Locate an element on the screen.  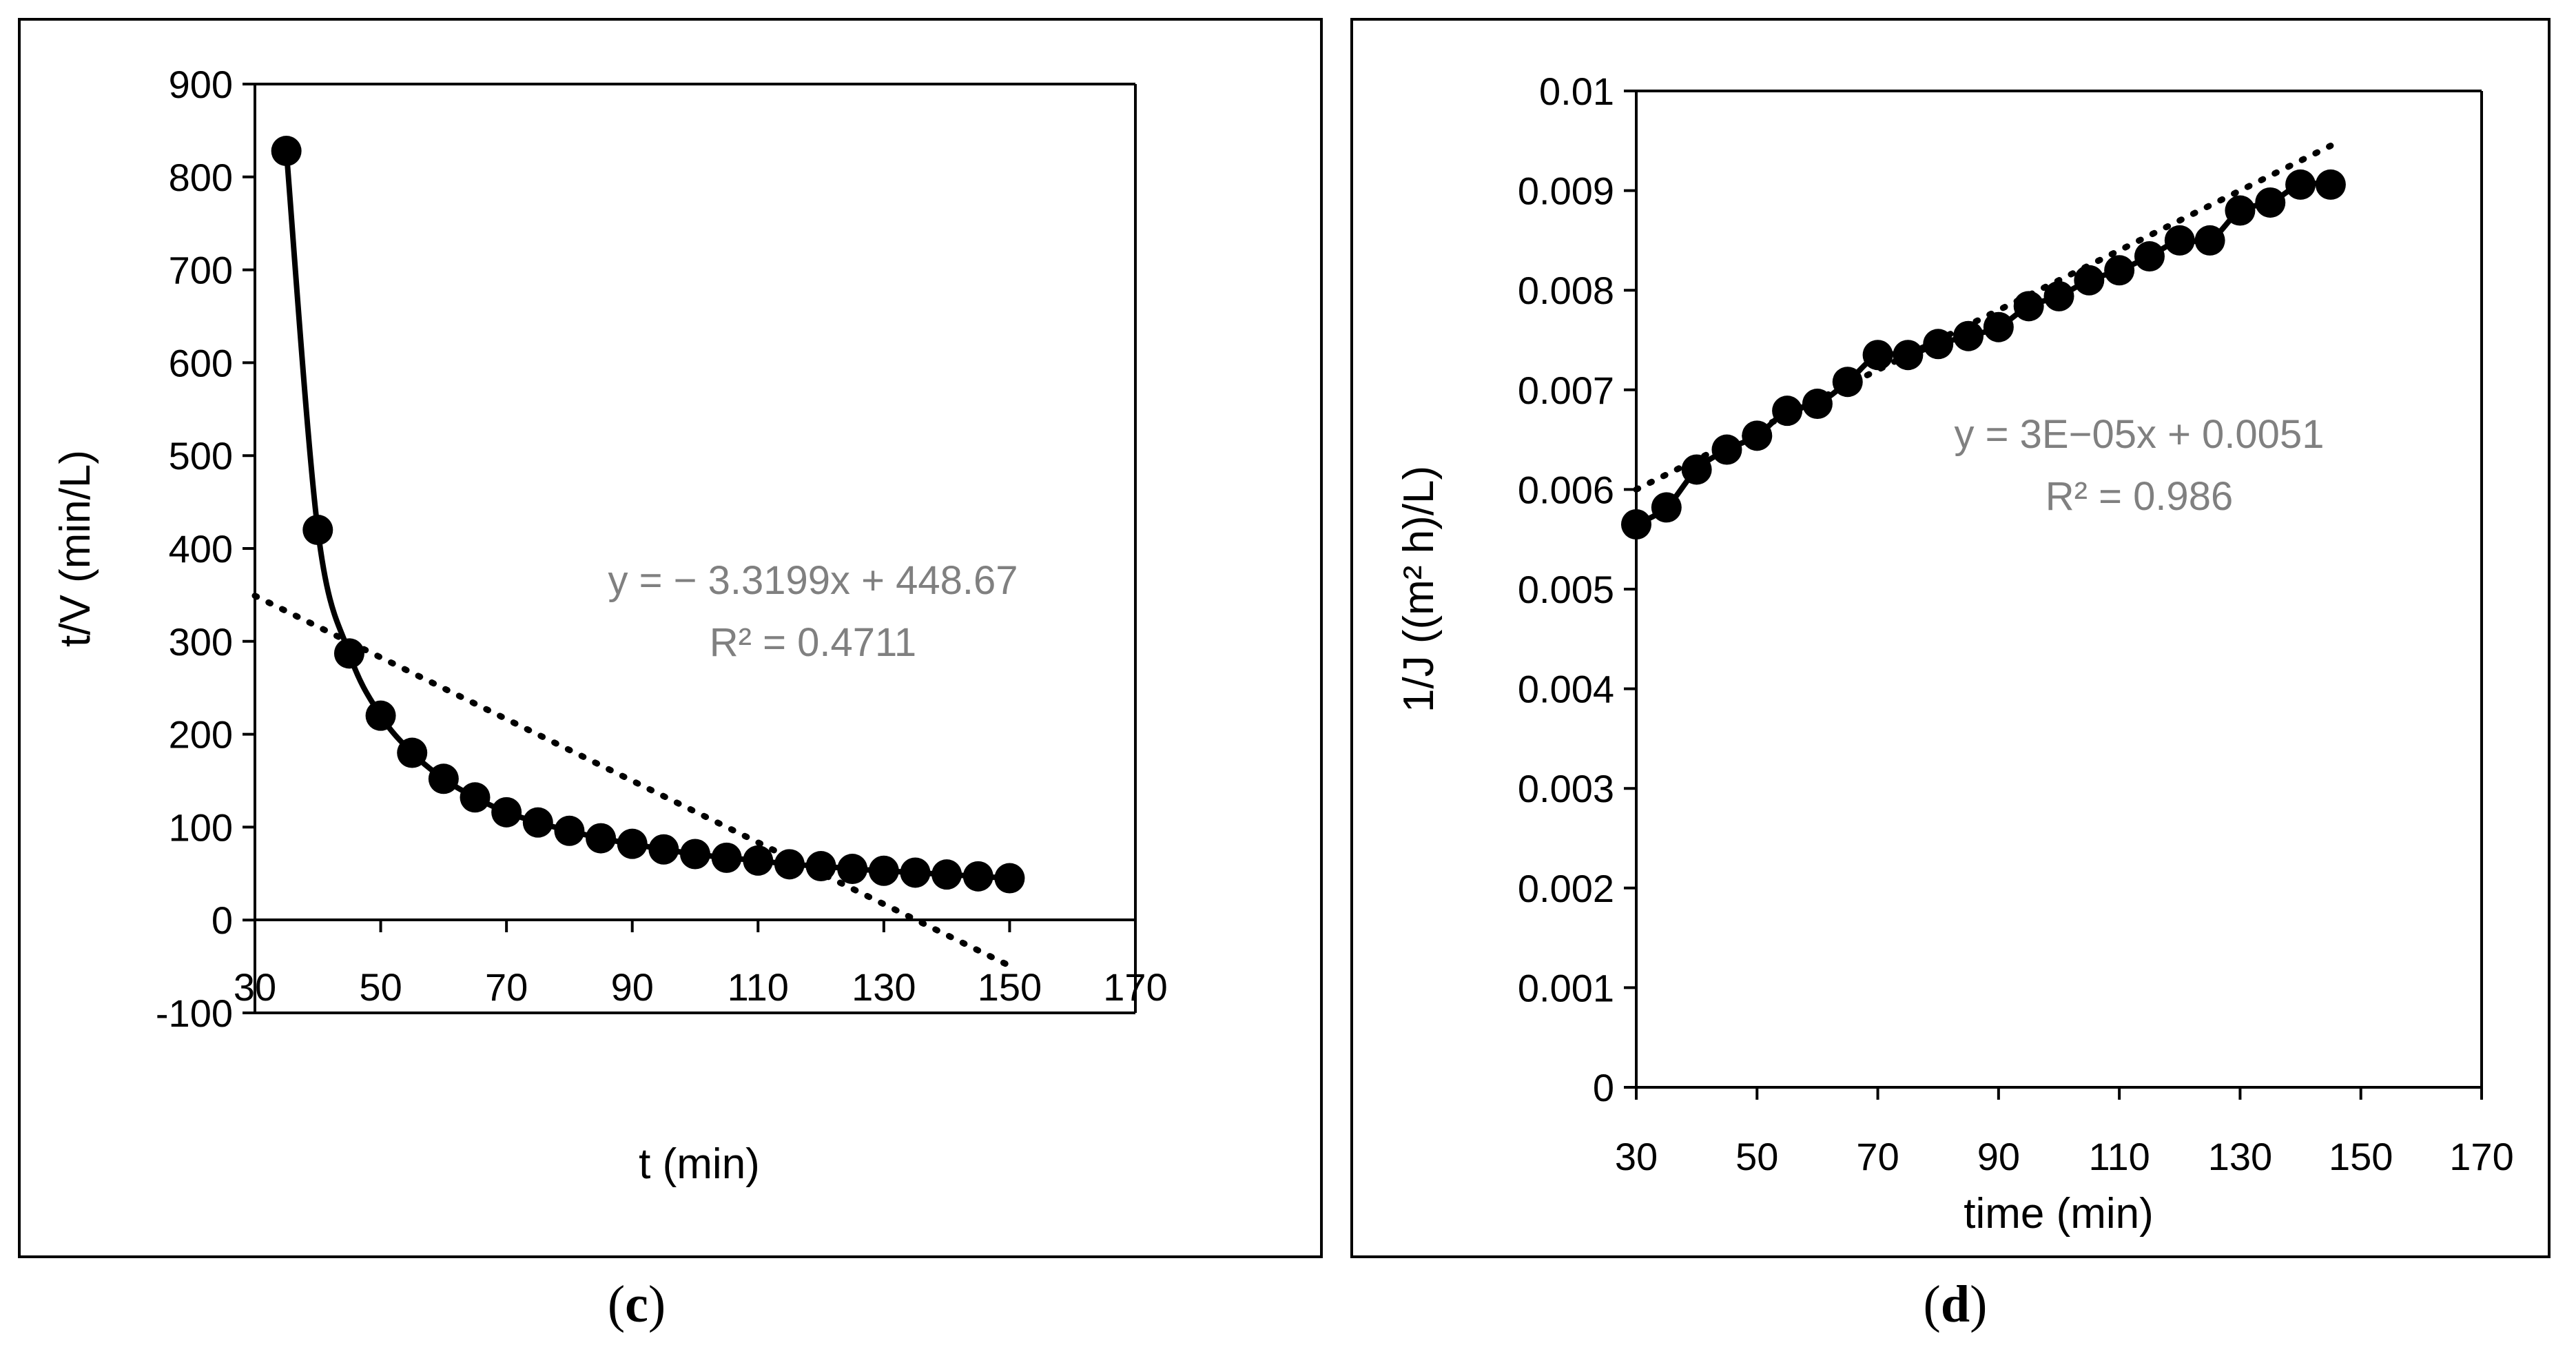
y-tick-label: 800 is located at coordinates (201, 177).